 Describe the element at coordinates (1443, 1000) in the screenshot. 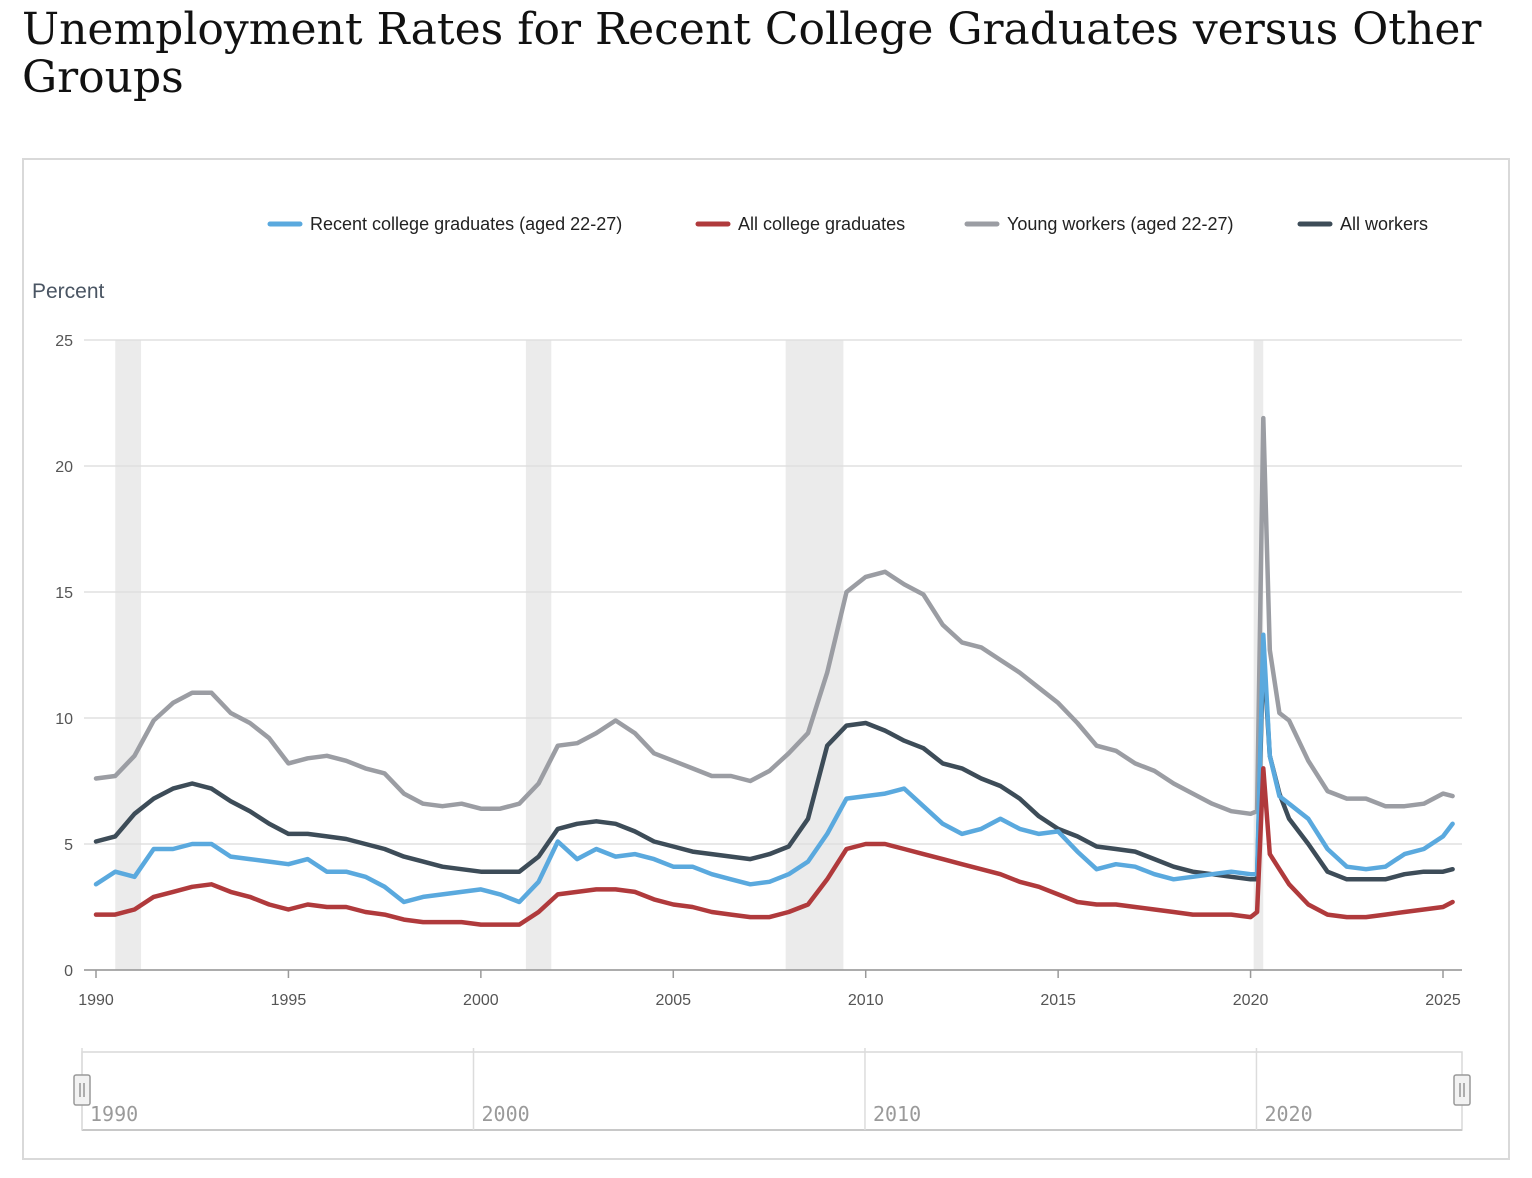

I see `x-tick-label: 2025` at that location.